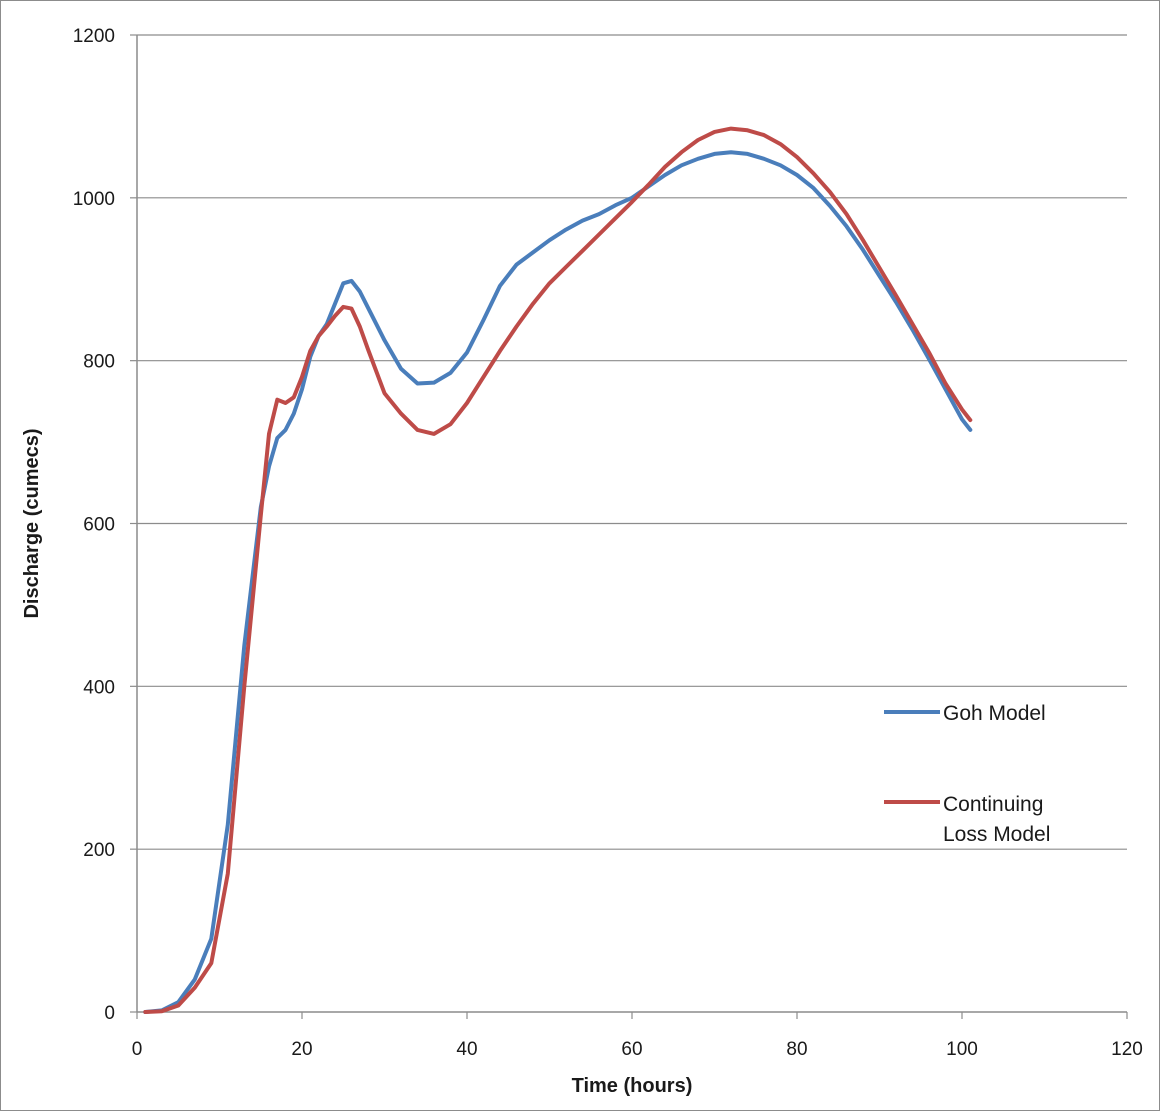 Image resolution: width=1160 pixels, height=1111 pixels. I want to click on y-tick-label: 800, so click(99, 362).